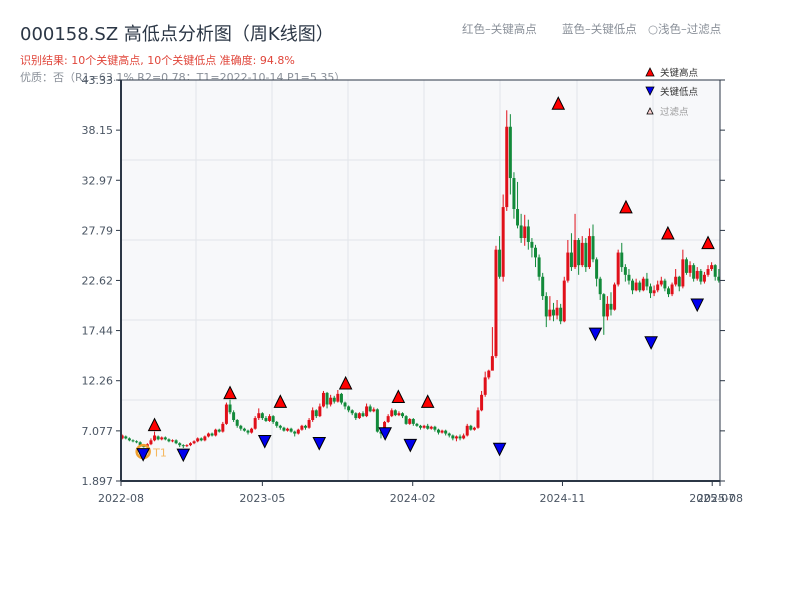 This screenshot has width=800, height=600. What do you see at coordinates (98, 130) in the screenshot?
I see `y-tick-label: 38.15` at bounding box center [98, 130].